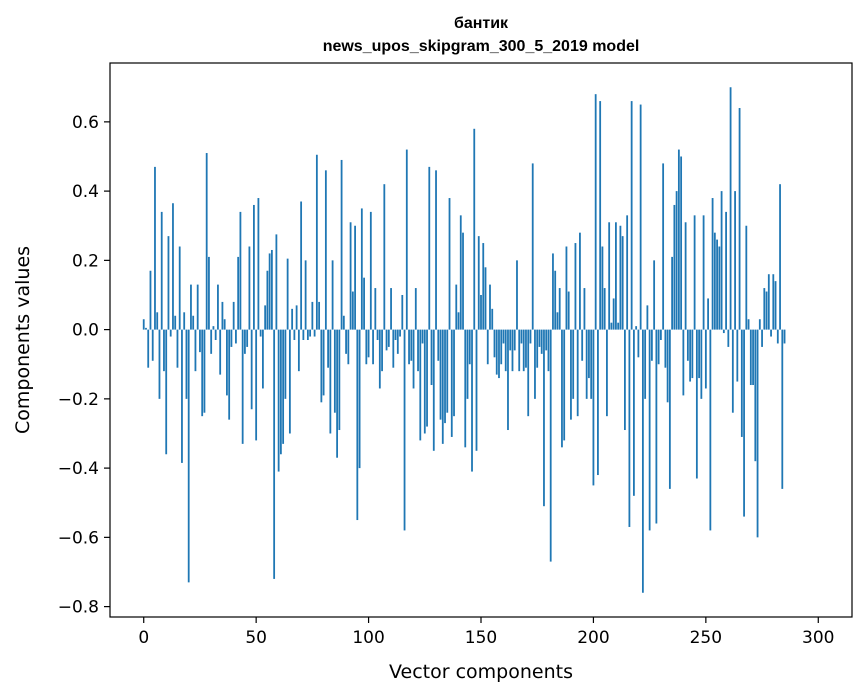  What do you see at coordinates (143, 638) in the screenshot?
I see `x-tick-label: 0` at bounding box center [143, 638].